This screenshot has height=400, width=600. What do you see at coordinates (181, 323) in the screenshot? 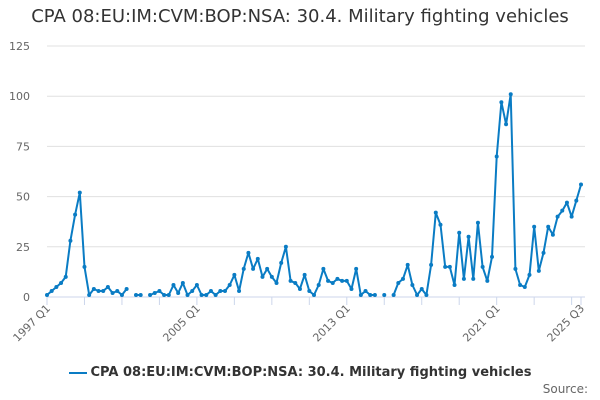
I see `x-tick-label: 2005 Q1` at bounding box center [181, 323].